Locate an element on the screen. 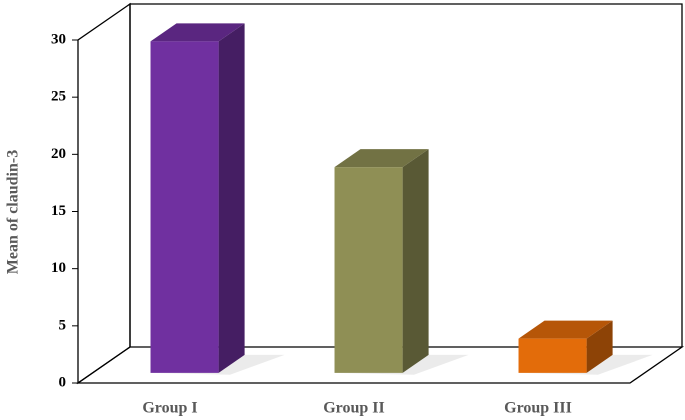 This screenshot has height=420, width=685. y-tick-label: 20 is located at coordinates (58, 154).